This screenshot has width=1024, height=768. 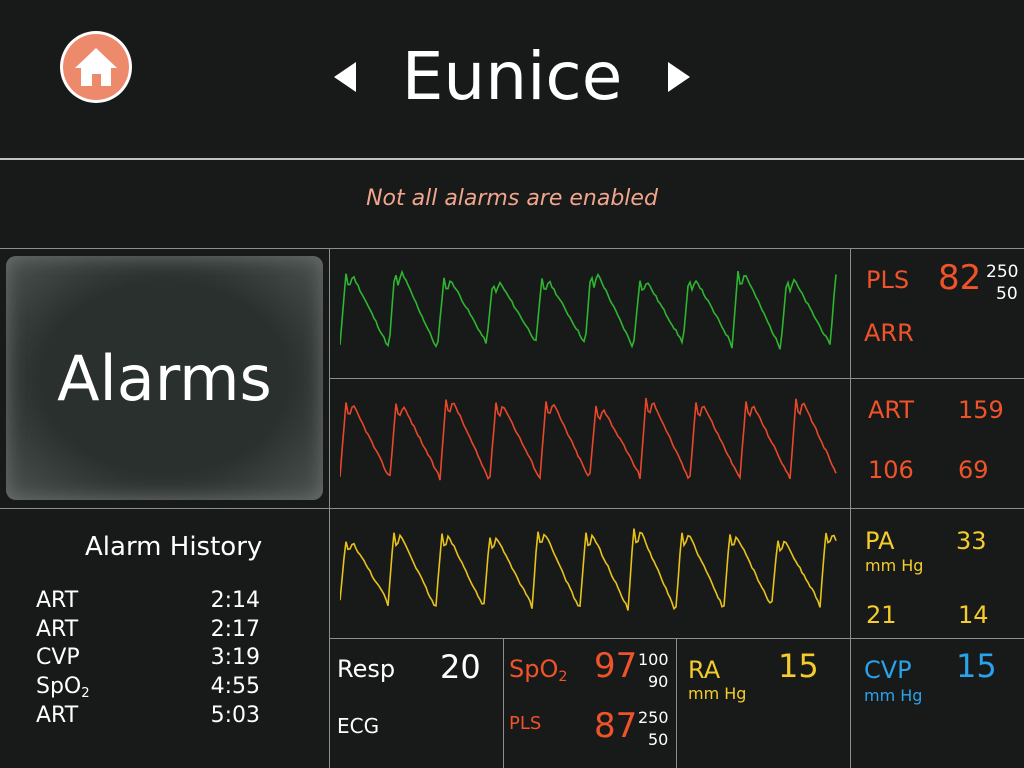 What do you see at coordinates (888, 280) in the screenshot?
I see `pls-label: PLS` at bounding box center [888, 280].